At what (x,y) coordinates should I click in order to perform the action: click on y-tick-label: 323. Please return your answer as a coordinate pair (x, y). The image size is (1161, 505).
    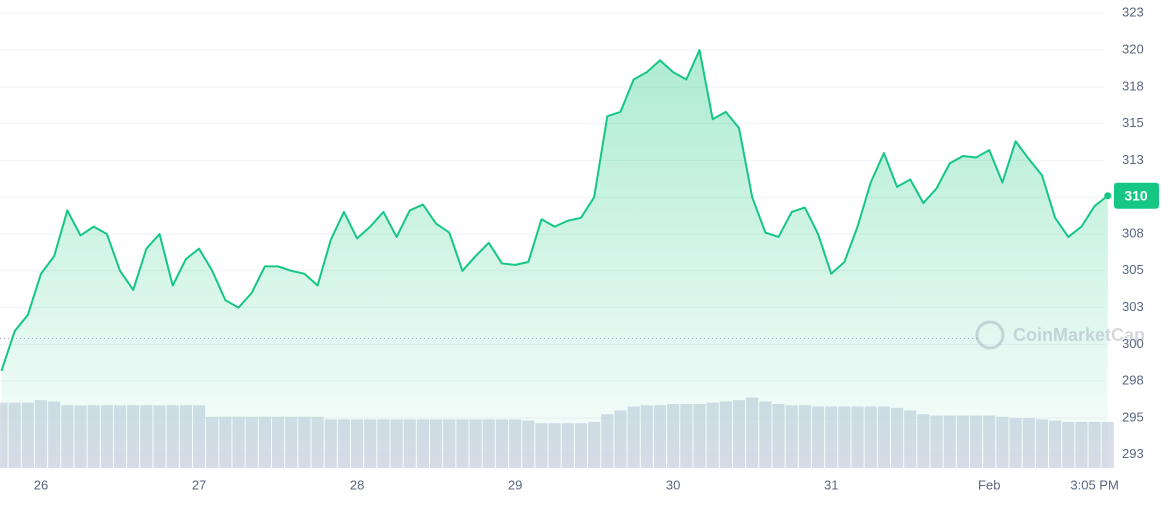
    Looking at the image, I should click on (1133, 12).